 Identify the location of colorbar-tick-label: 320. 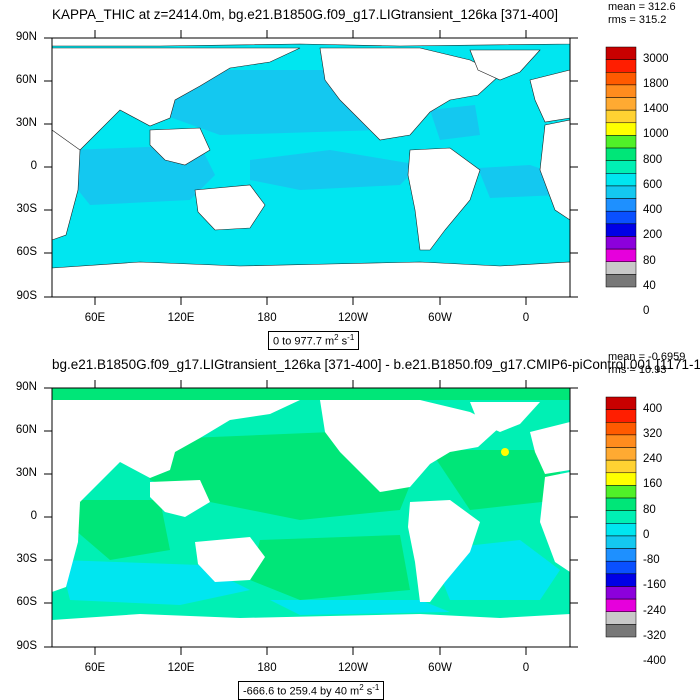
(653, 433).